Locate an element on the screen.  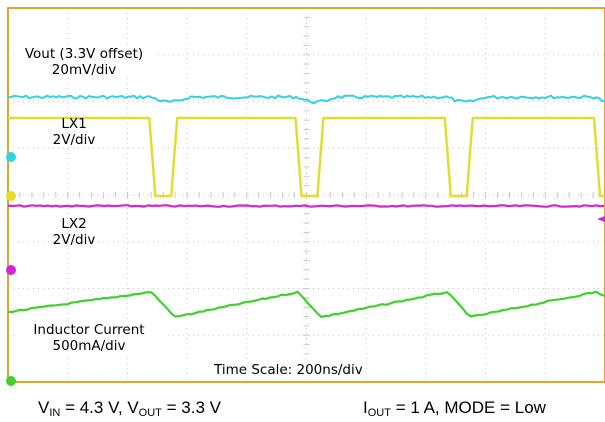
vout-name: Vout (3.3V offset) is located at coordinates (84, 54).